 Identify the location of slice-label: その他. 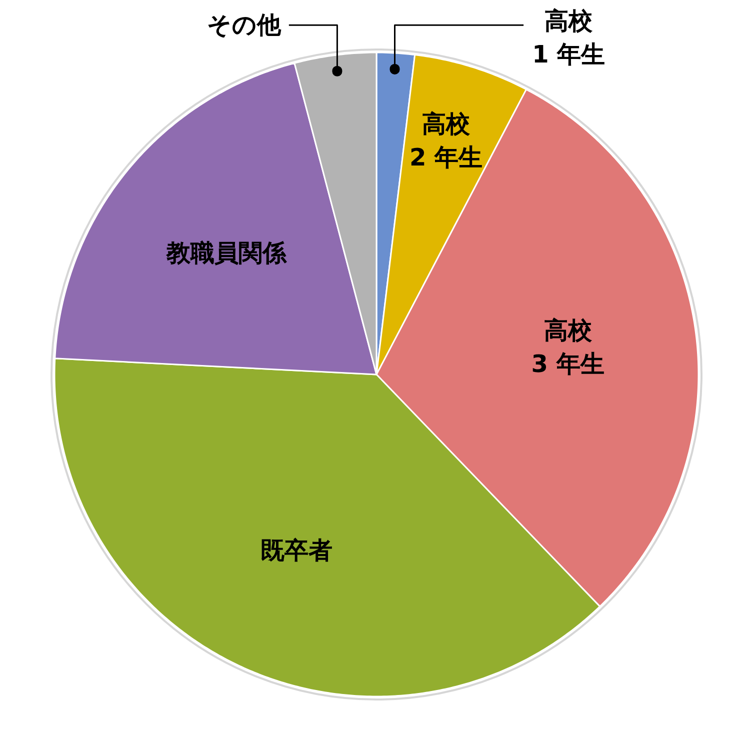
(244, 25).